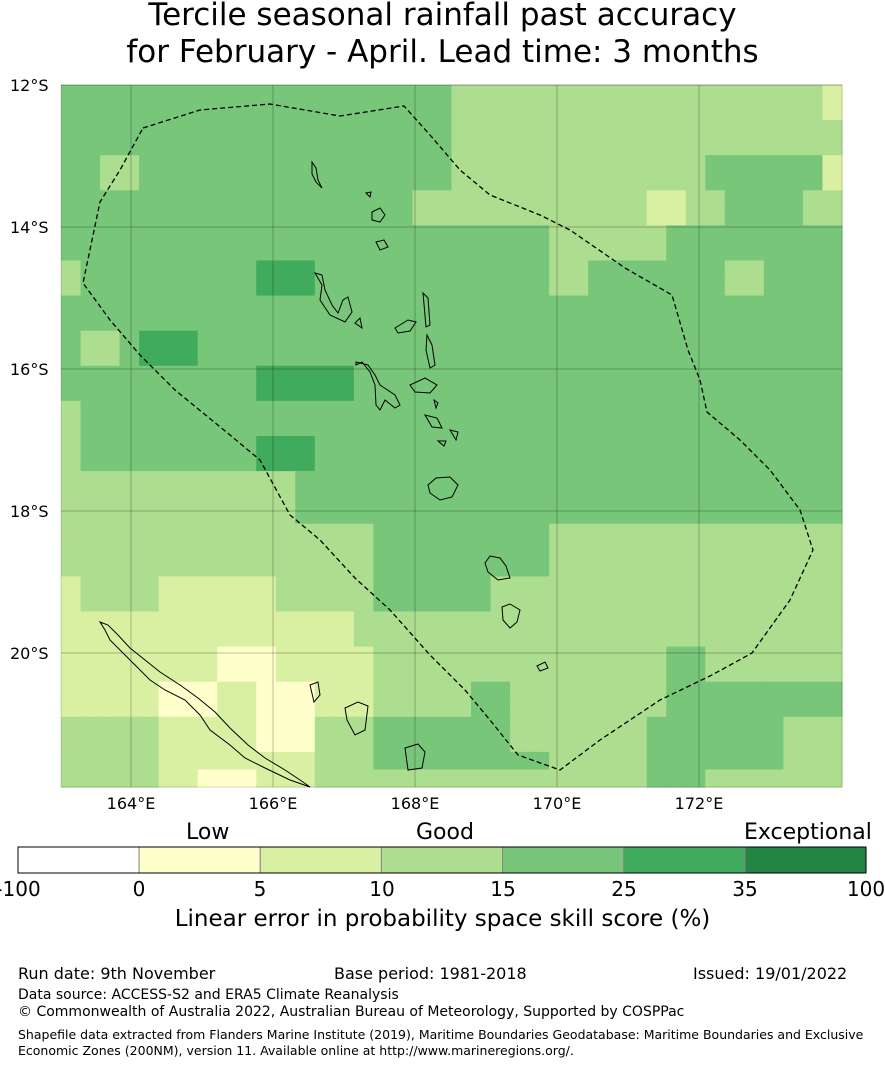 The width and height of the screenshot is (885, 1065). I want to click on colorbar-tick: -100, so click(20, 889).